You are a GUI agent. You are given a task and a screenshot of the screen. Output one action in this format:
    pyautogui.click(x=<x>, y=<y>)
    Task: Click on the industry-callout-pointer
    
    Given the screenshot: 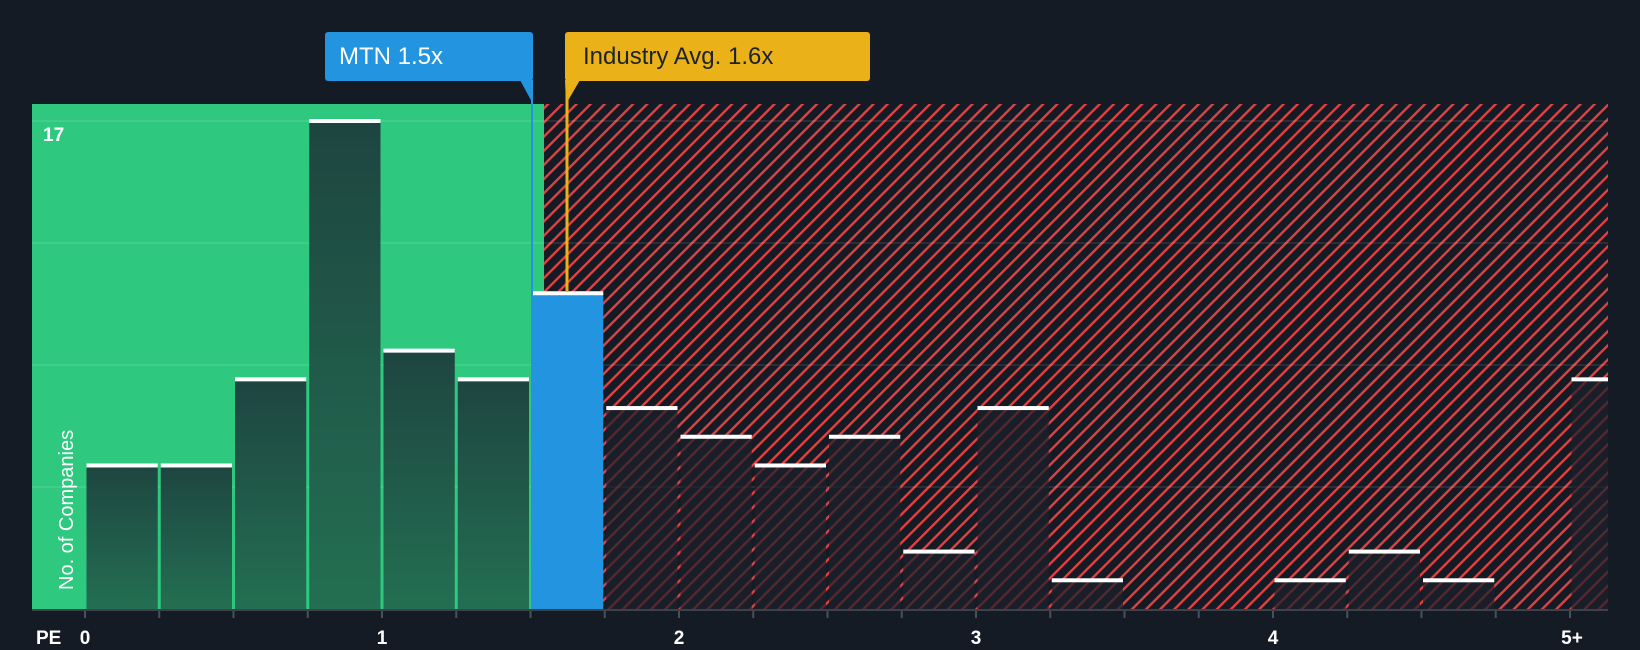 What is the action you would take?
    pyautogui.click(x=572, y=92)
    